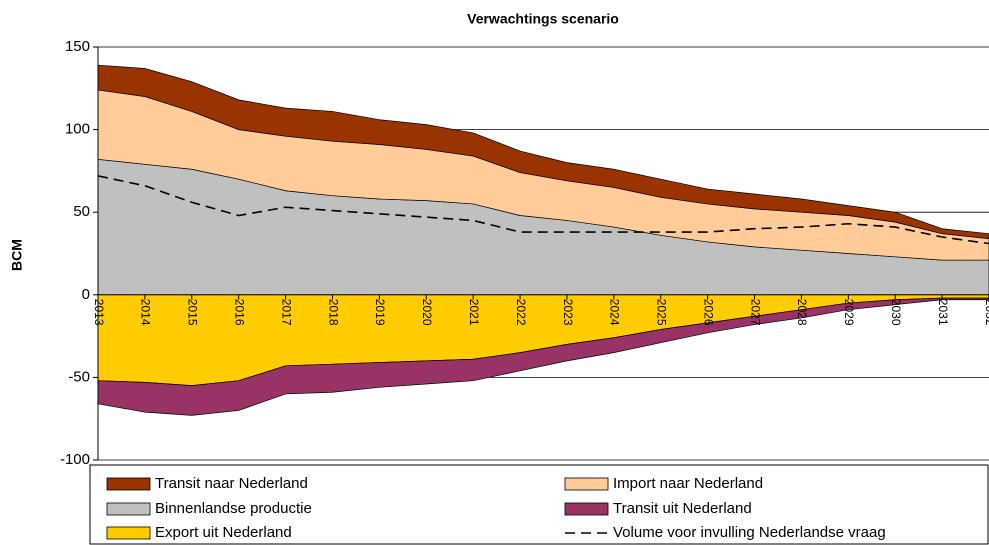 The image size is (989, 545). Describe the element at coordinates (79, 376) in the screenshot. I see `y-tick-label: -50` at that location.